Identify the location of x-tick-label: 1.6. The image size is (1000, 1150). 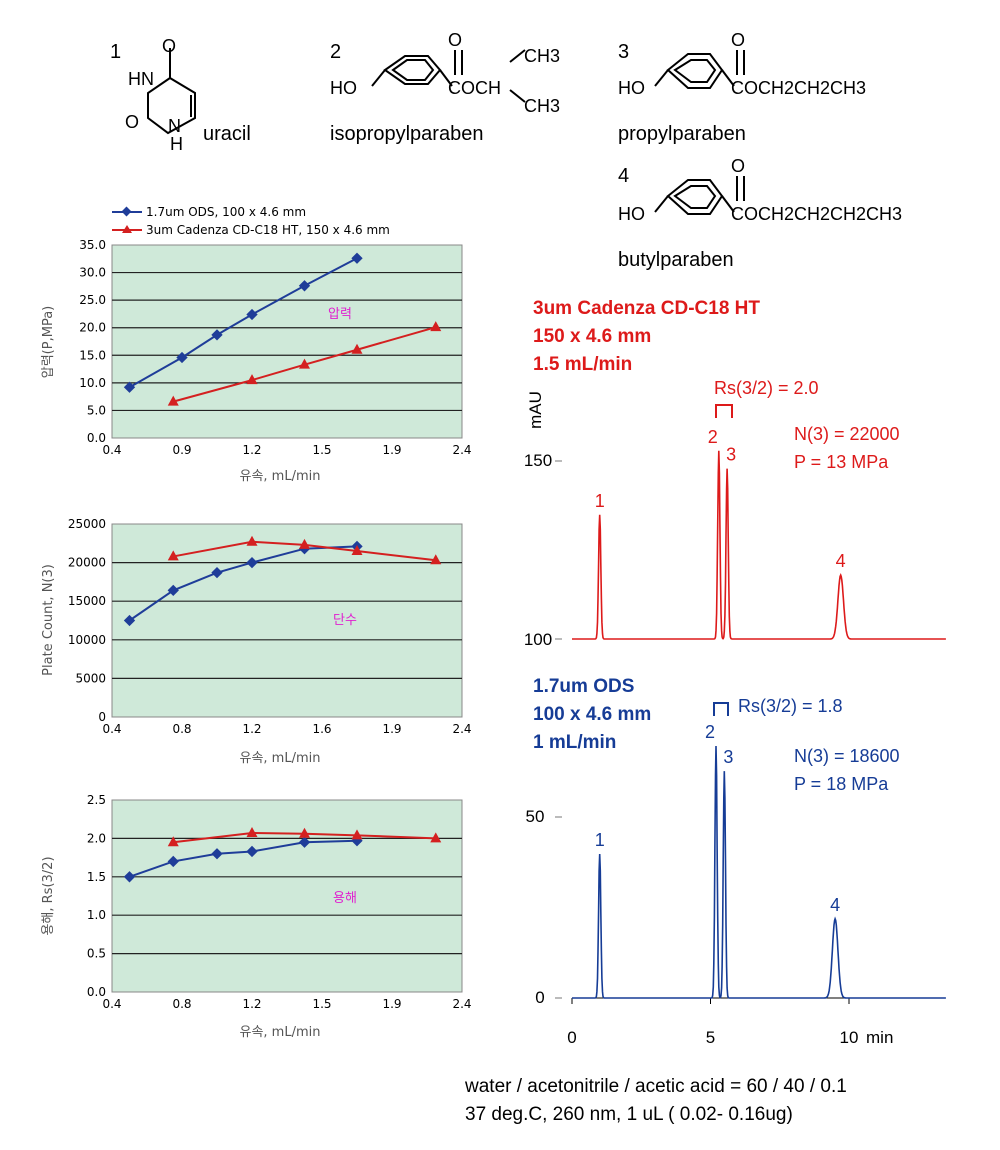
(321, 729).